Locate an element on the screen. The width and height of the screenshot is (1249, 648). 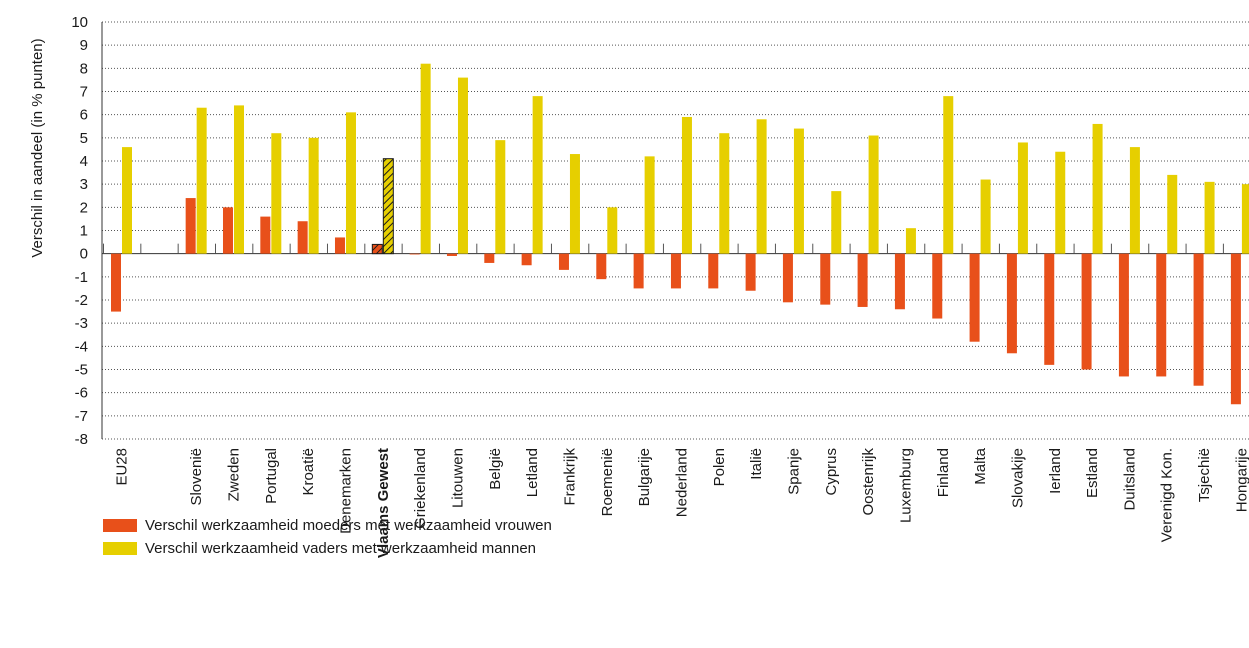
x-tick-label: Ierland is located at coordinates (1055, 471).